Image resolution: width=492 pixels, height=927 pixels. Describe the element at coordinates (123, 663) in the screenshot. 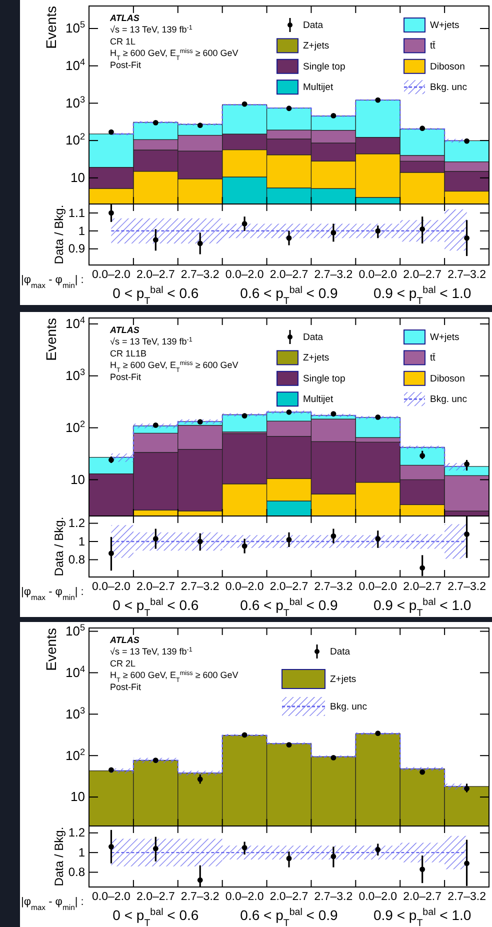

I see `annotation: CR 2L` at that location.